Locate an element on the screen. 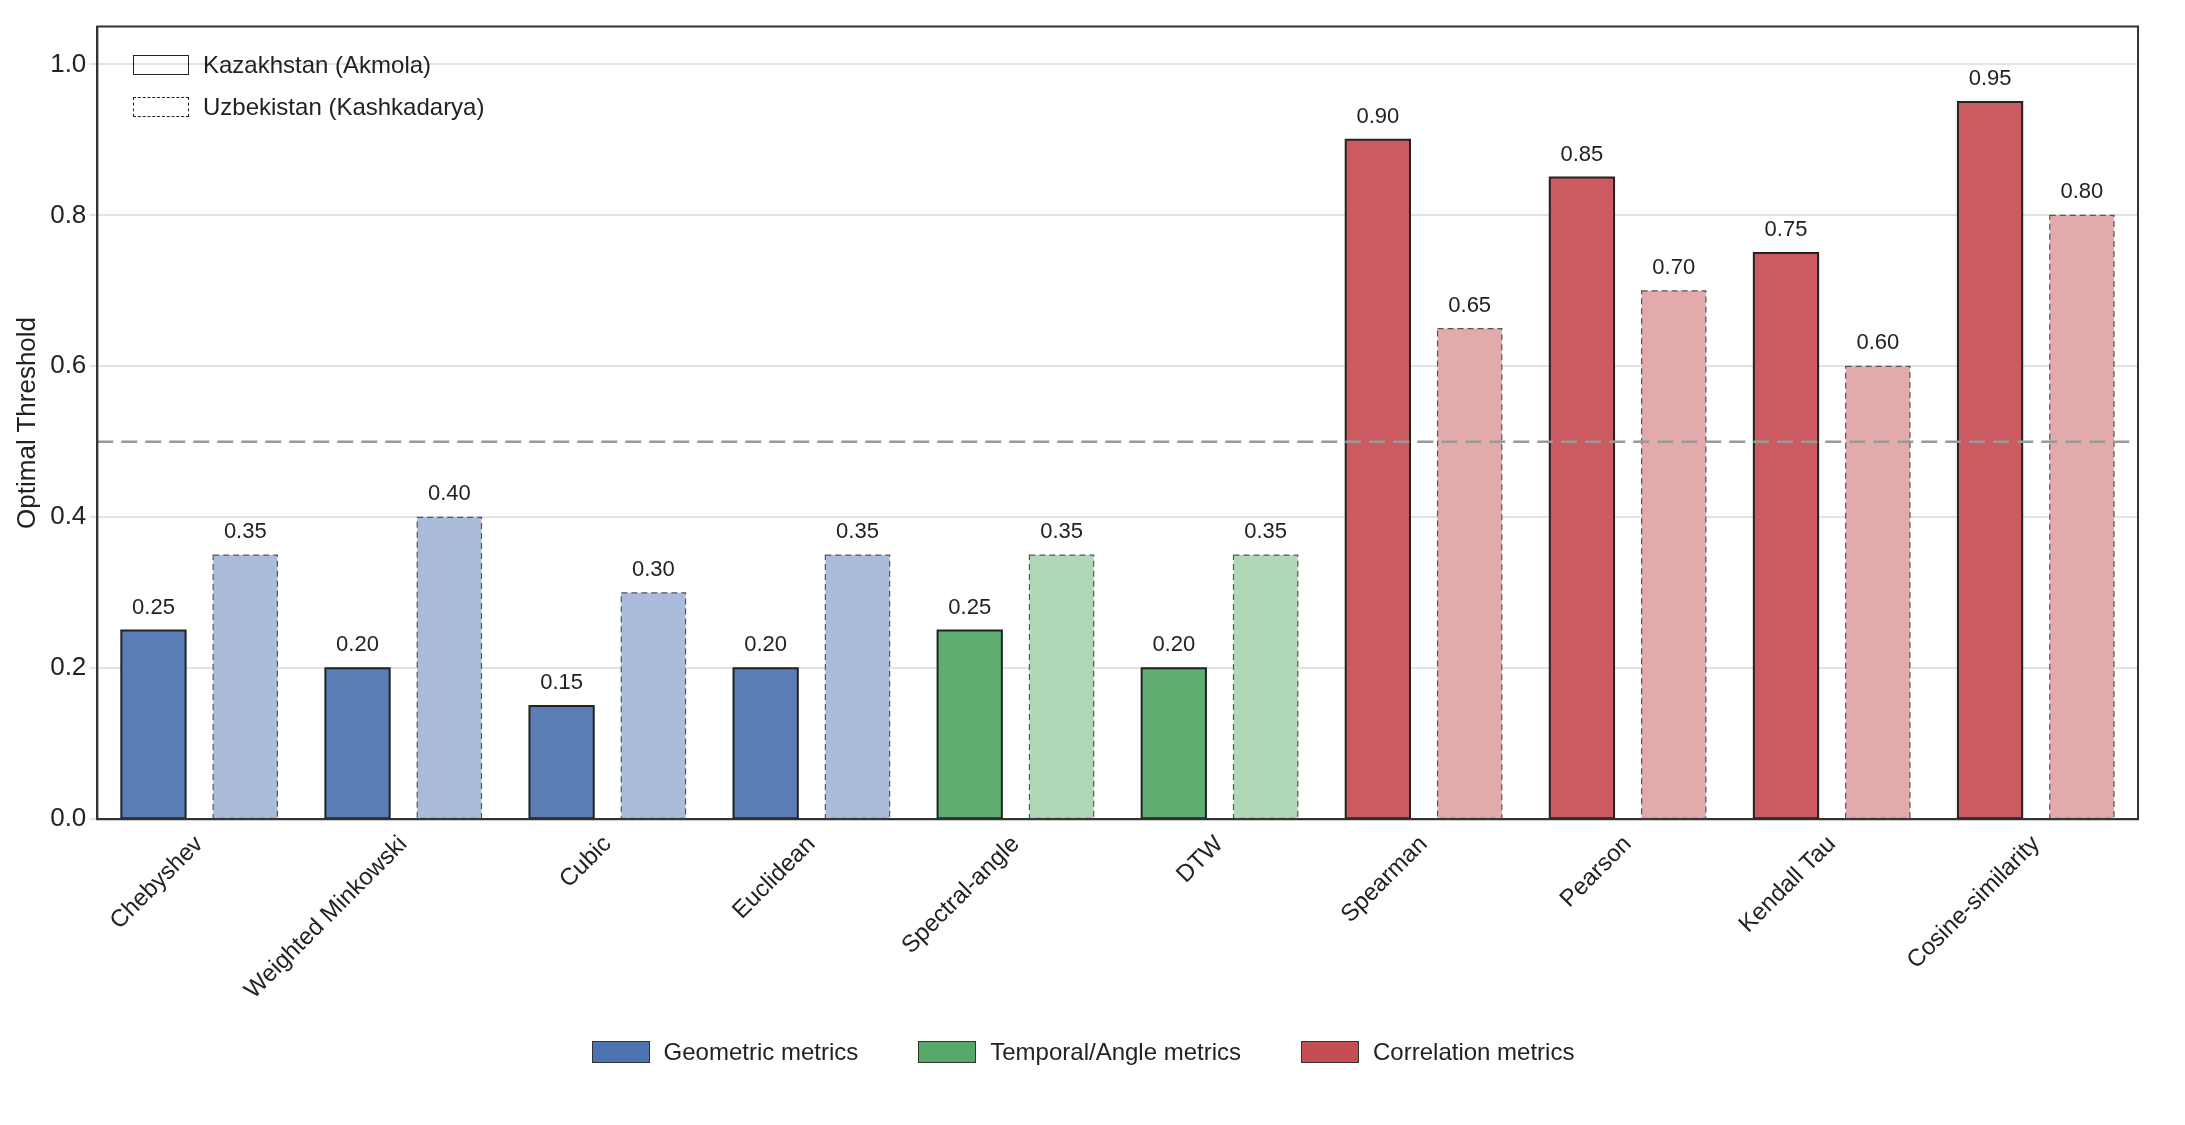  data-label: 0.15 is located at coordinates (562, 682).